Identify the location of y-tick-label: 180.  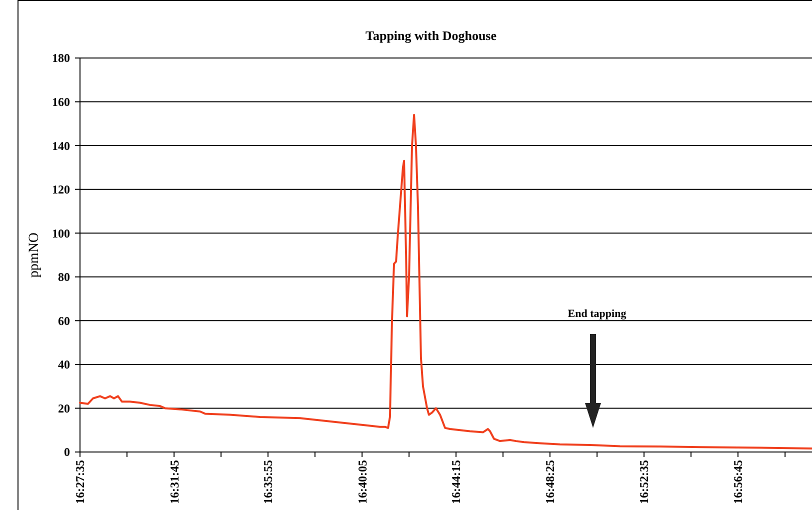
(61, 58).